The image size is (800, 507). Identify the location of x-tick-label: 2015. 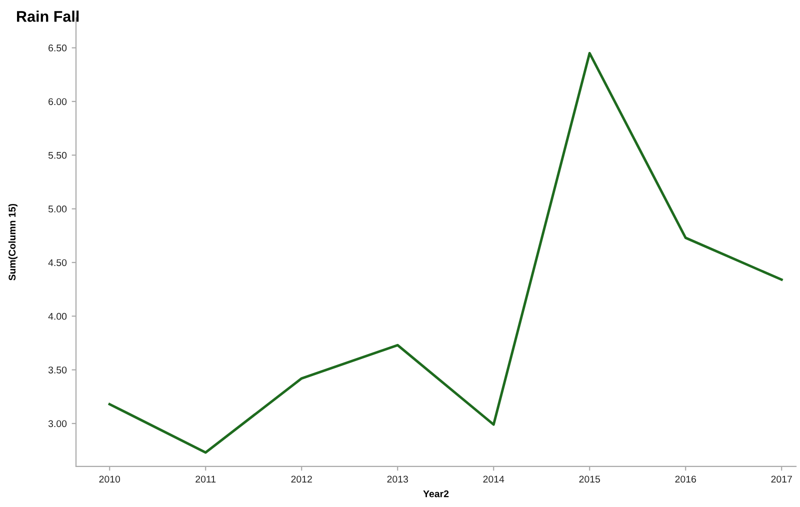
(589, 479).